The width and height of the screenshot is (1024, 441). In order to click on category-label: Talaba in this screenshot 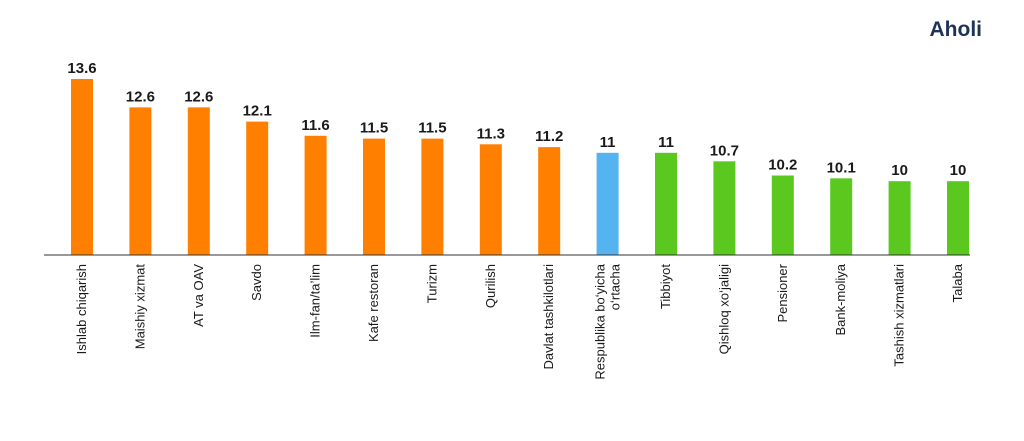, I will do `click(957, 282)`.